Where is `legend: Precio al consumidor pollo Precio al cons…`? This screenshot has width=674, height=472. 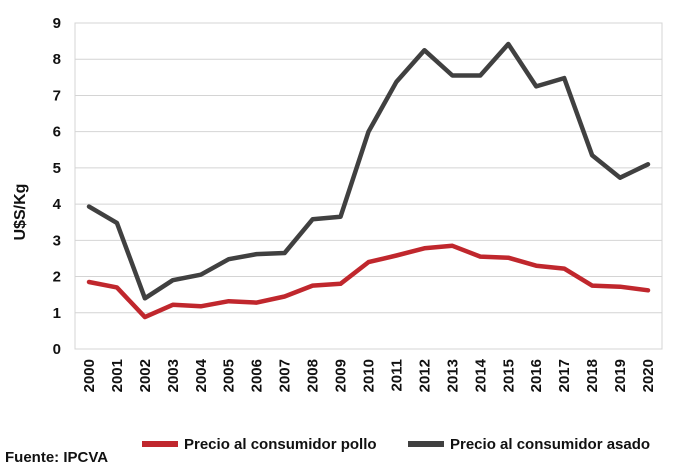
legend: Precio al consumidor pollo Precio al cons… is located at coordinates (396, 444).